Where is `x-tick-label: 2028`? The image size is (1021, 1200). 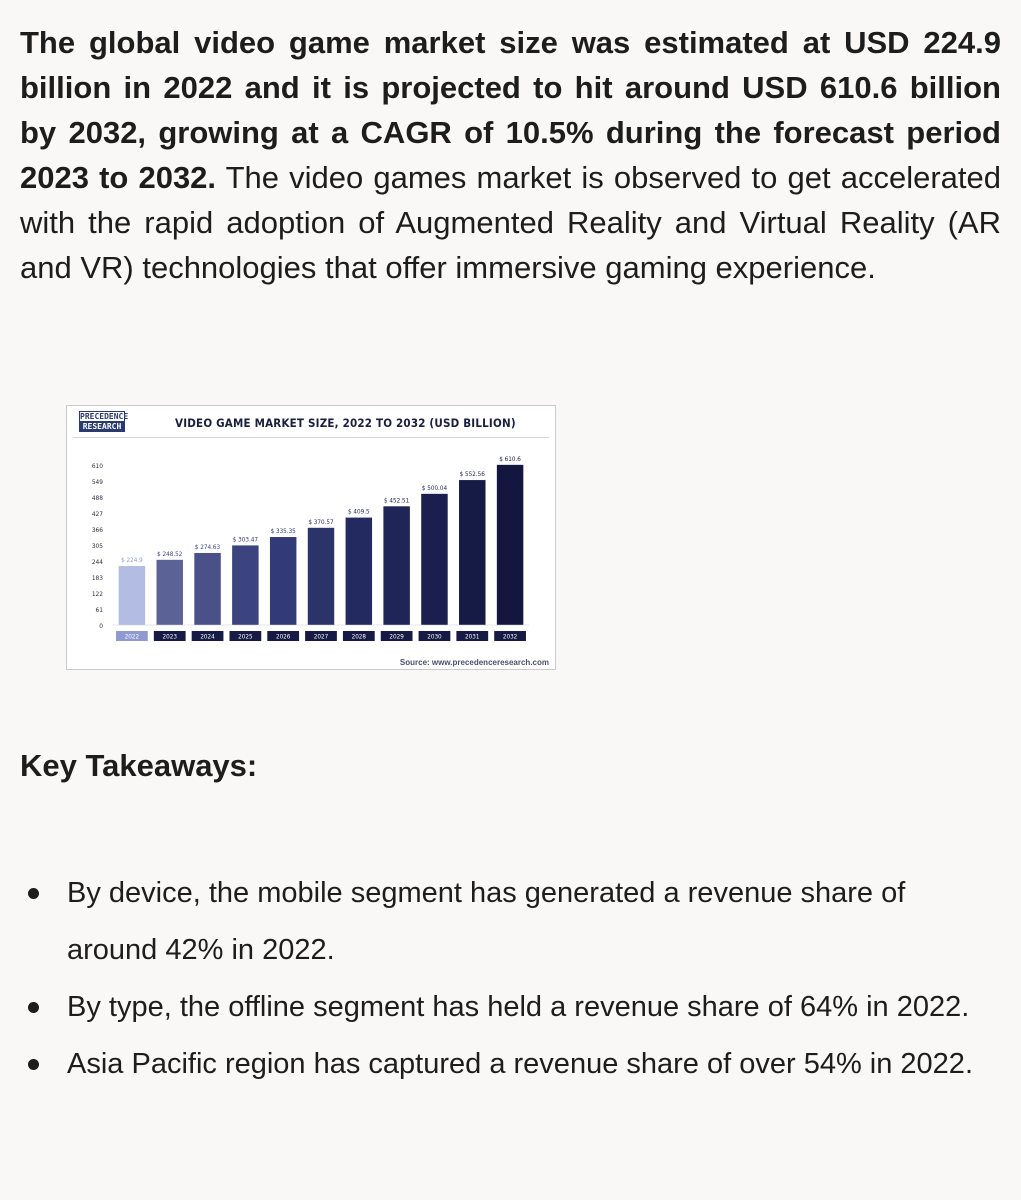
x-tick-label: 2028 is located at coordinates (359, 637).